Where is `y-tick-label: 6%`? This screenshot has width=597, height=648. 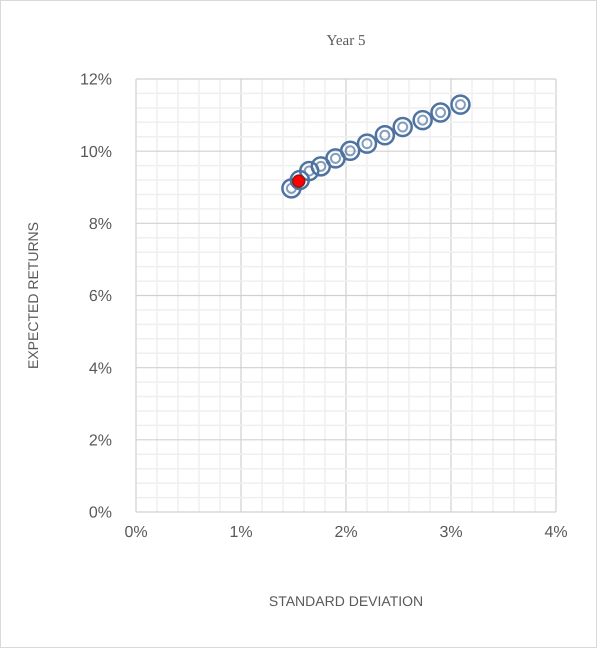 y-tick-label: 6% is located at coordinates (100, 297).